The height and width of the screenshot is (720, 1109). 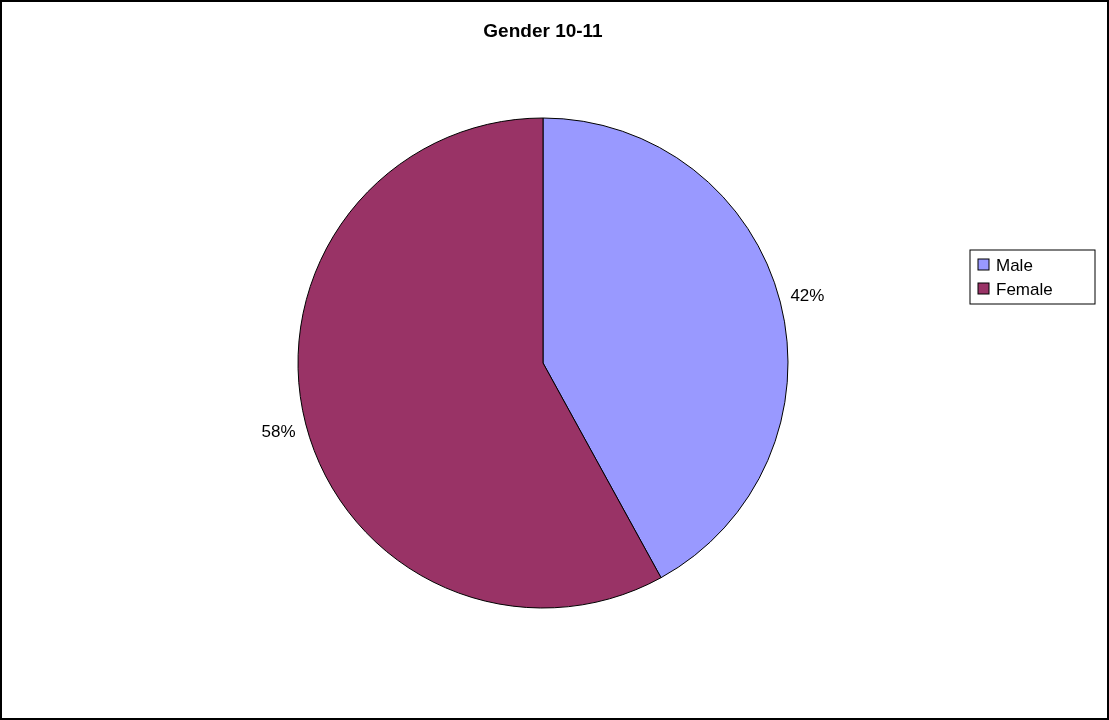 What do you see at coordinates (278, 431) in the screenshot?
I see `data-label: 58%` at bounding box center [278, 431].